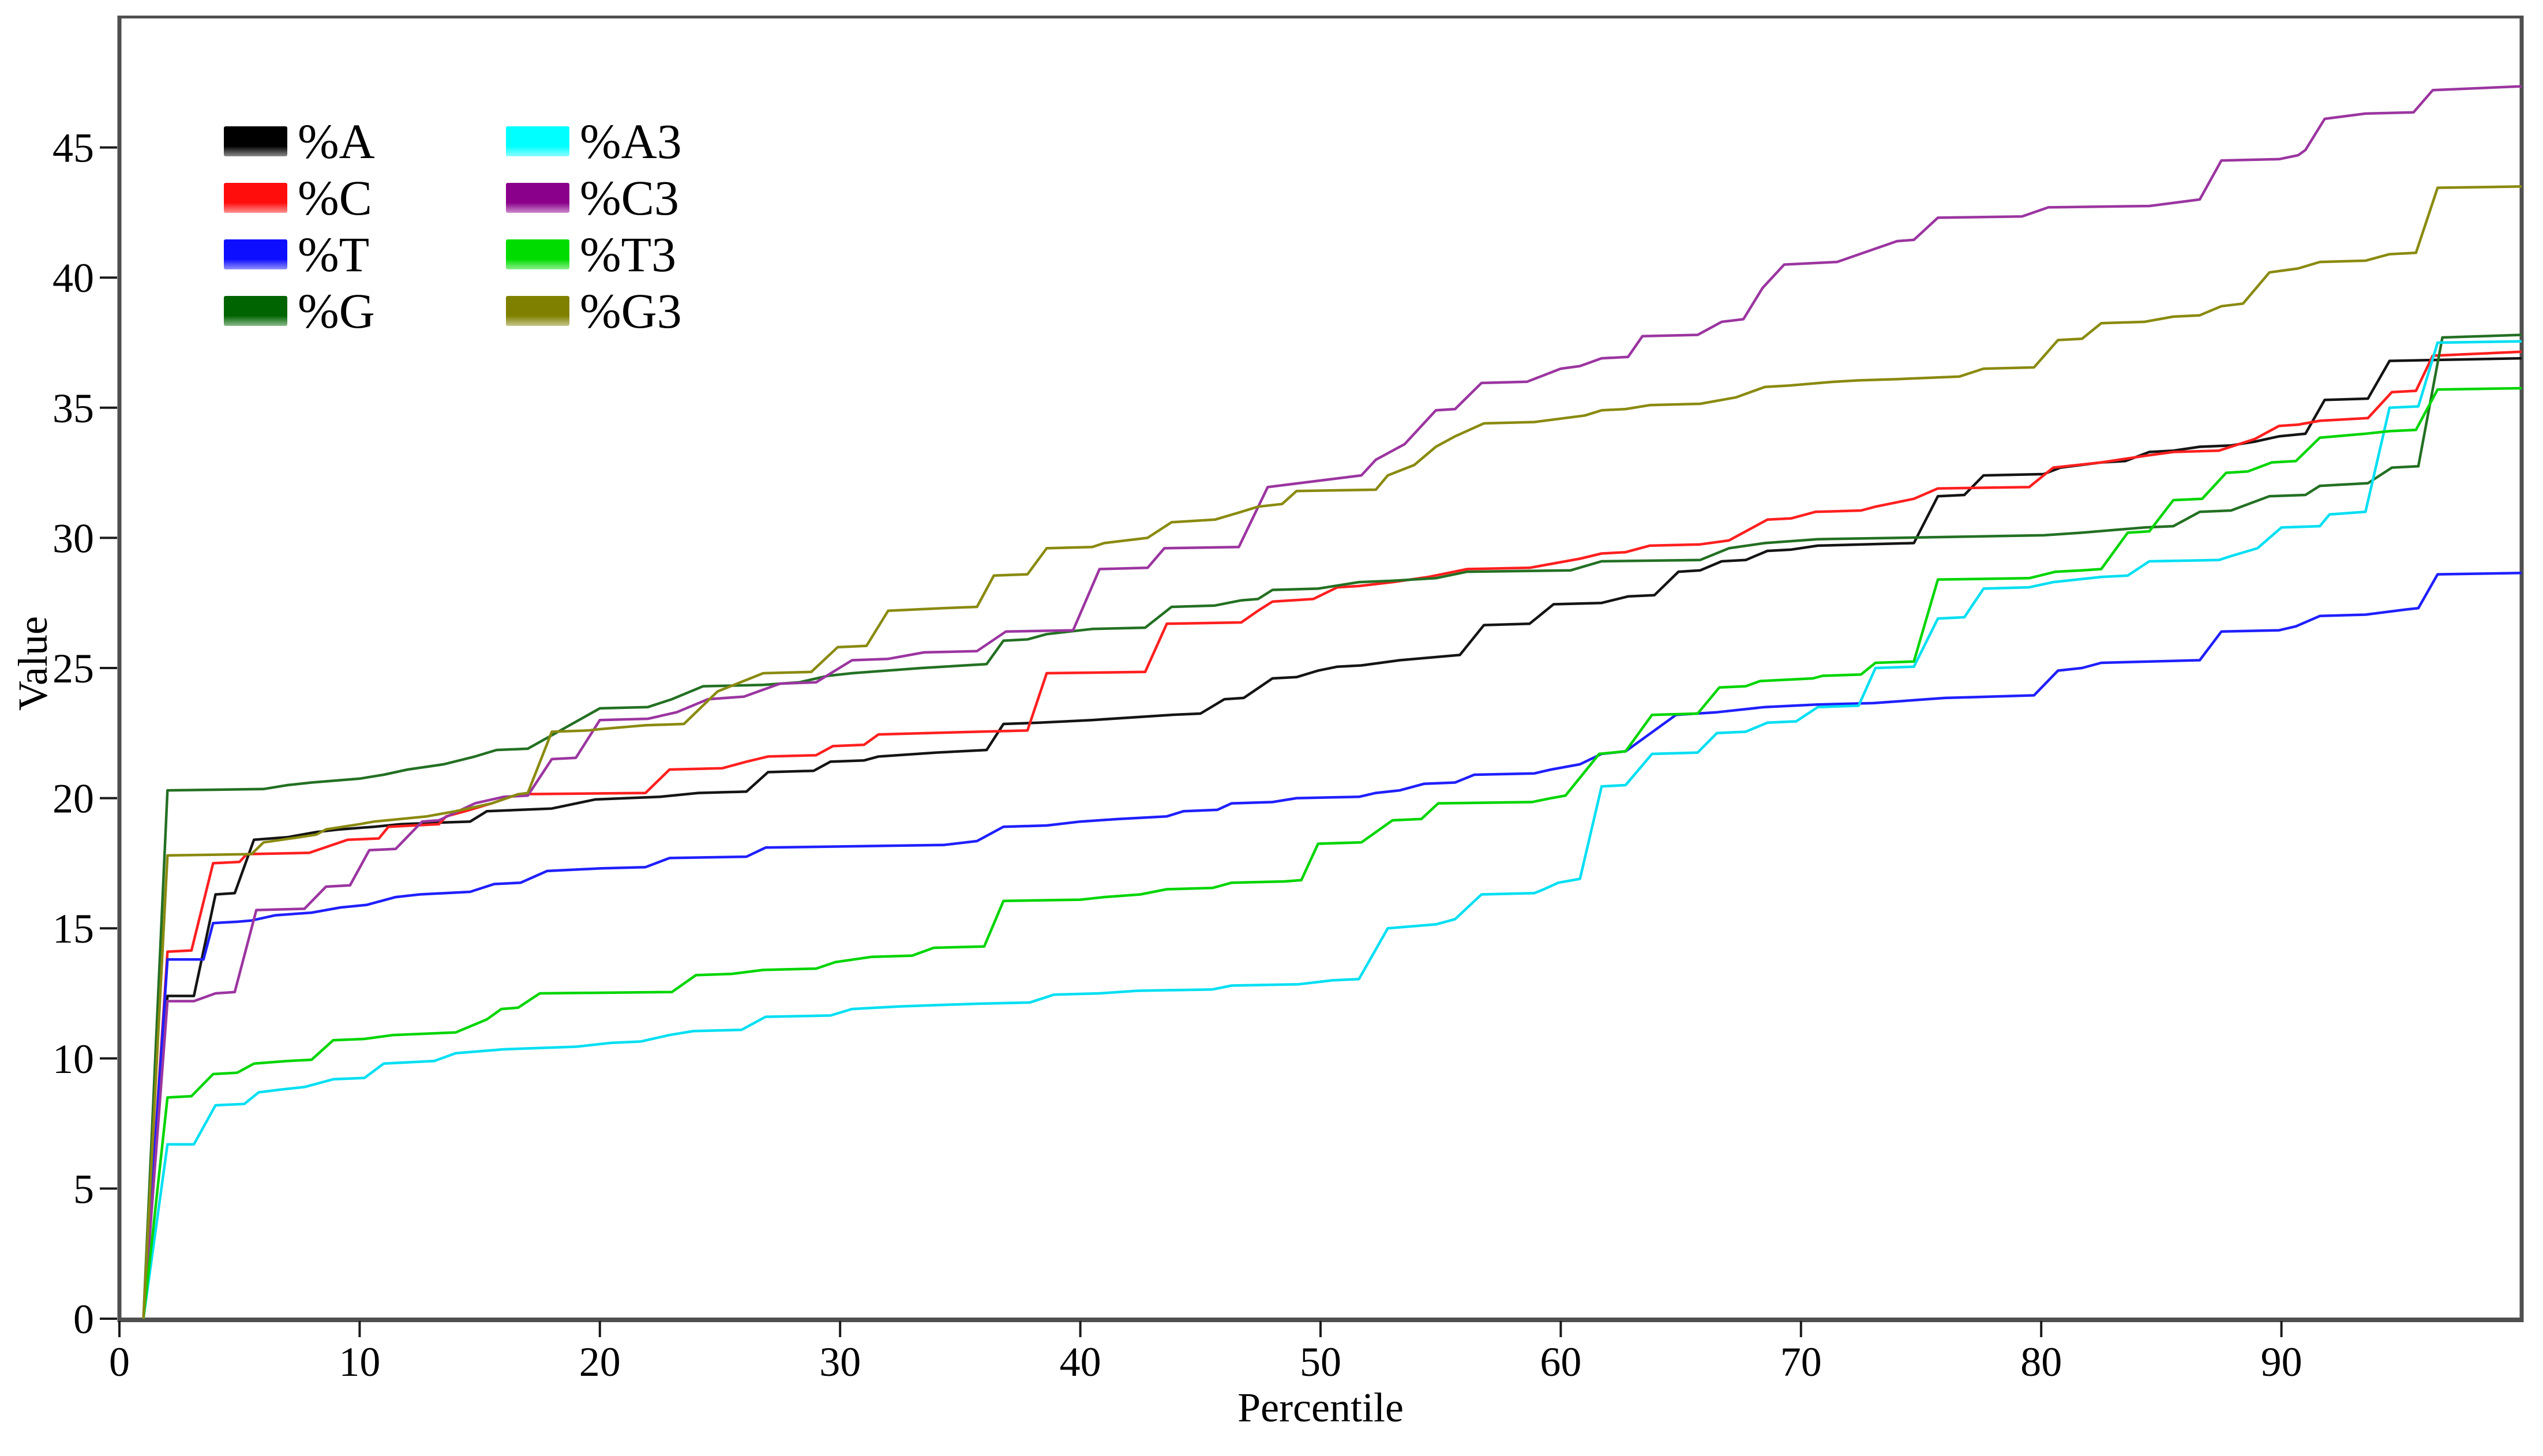 The width and height of the screenshot is (2543, 1456). Describe the element at coordinates (336, 311) in the screenshot. I see `legend-label: %G` at that location.